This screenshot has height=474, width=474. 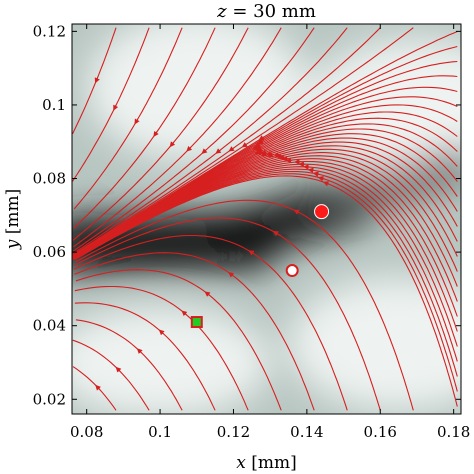 I want to click on x-axis-title: x [mm], so click(x=266, y=463).